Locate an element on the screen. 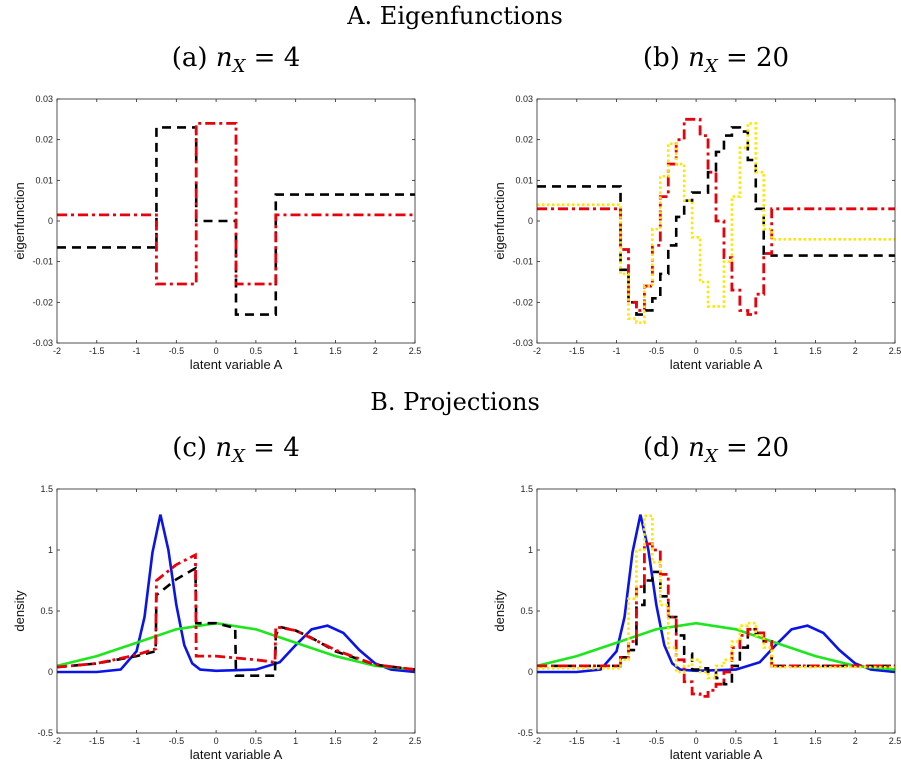 Image resolution: width=901 pixels, height=774 pixels. section-b-title: B. Projections is located at coordinates (455, 402).